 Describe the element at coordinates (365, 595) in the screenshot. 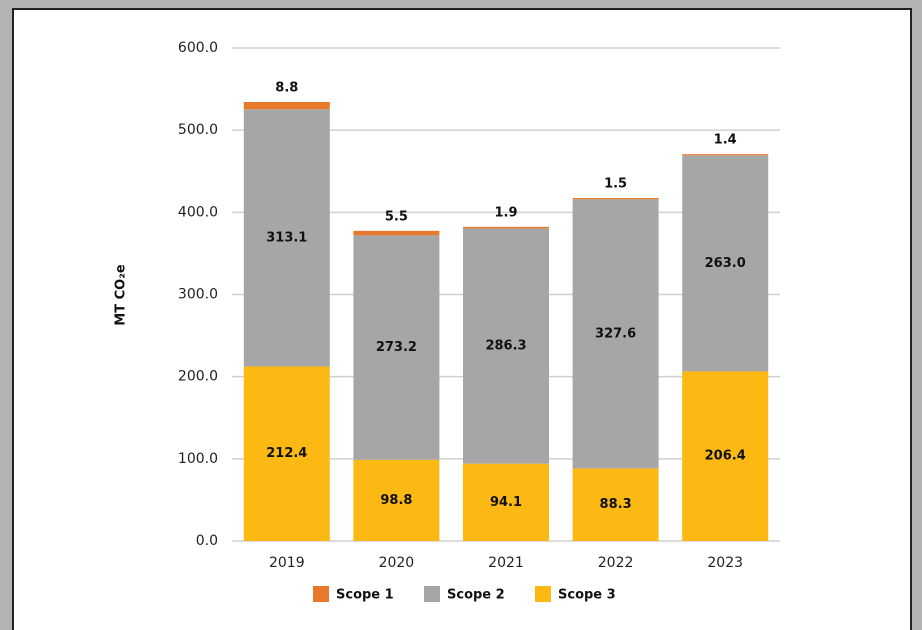

I see `legend-label: Scope 1` at that location.